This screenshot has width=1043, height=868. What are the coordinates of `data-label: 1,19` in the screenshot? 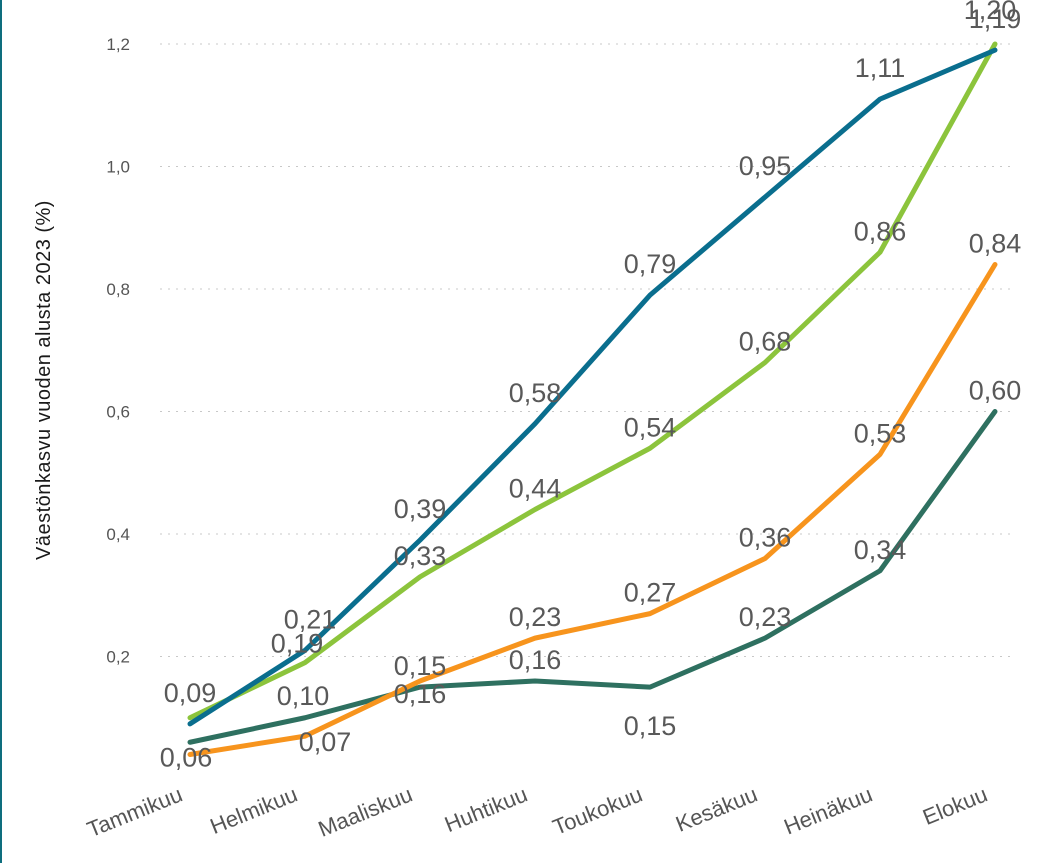 It's located at (995, 19).